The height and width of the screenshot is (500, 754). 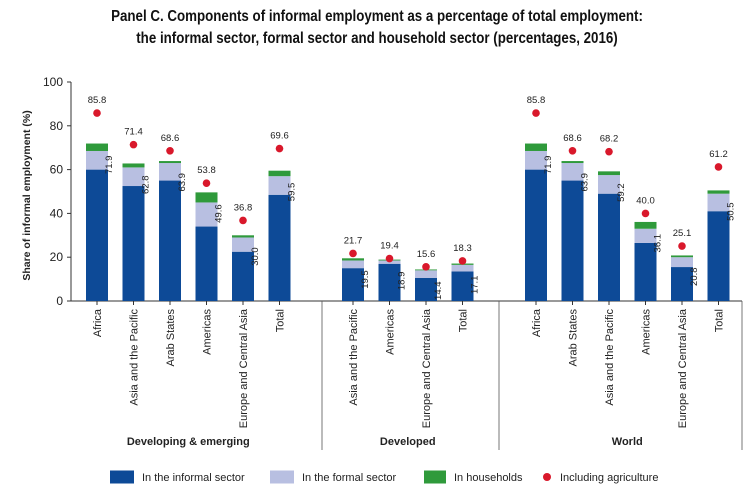 I want to click on total-value-label: 50.5, so click(x=731, y=211).